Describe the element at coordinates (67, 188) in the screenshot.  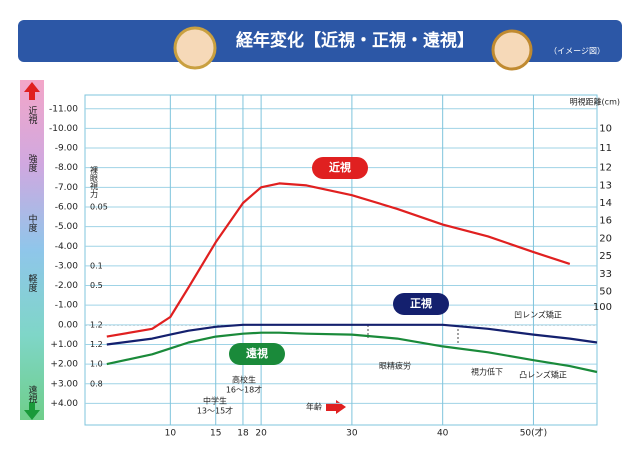
I see `y-tick-label: -7.00` at that location.